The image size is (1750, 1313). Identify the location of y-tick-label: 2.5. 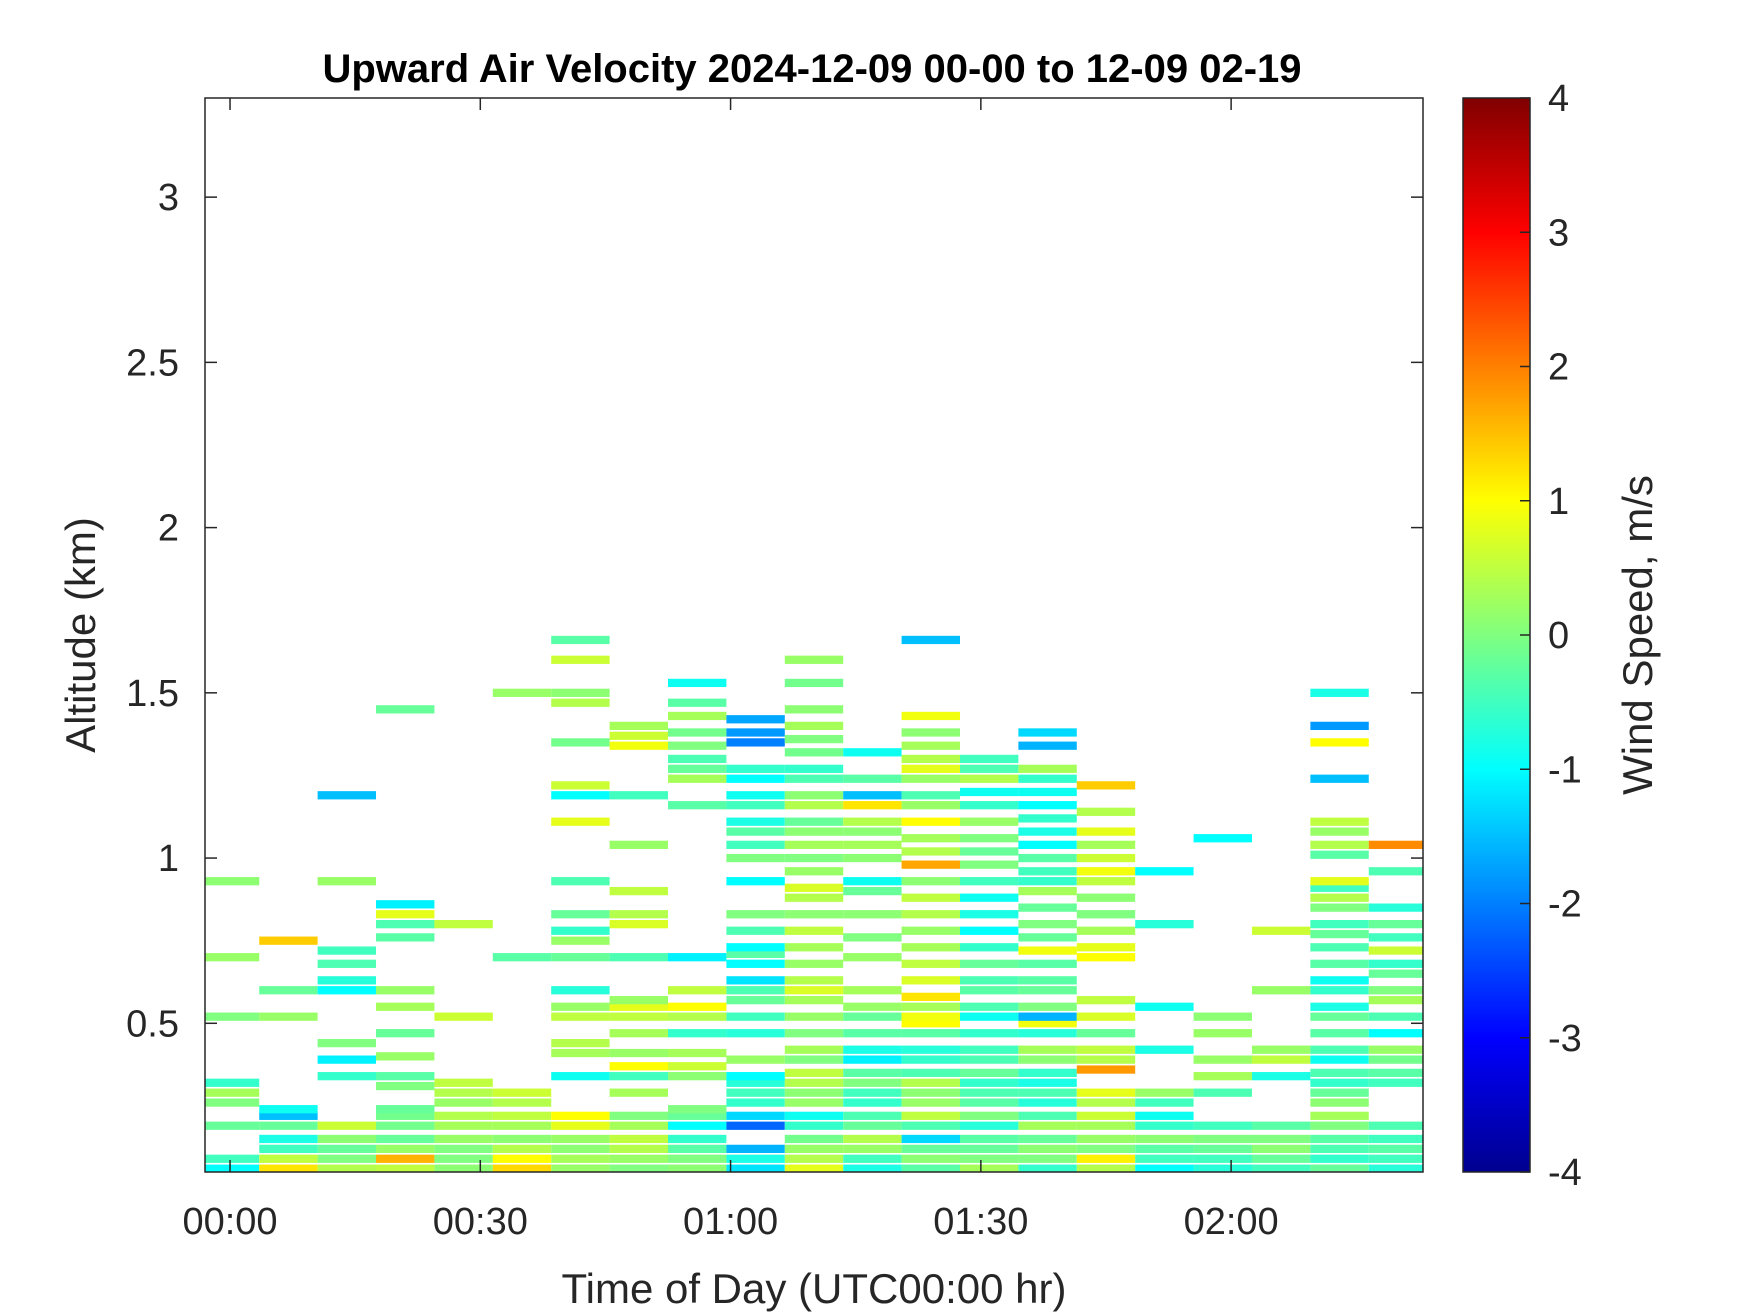
(152, 363).